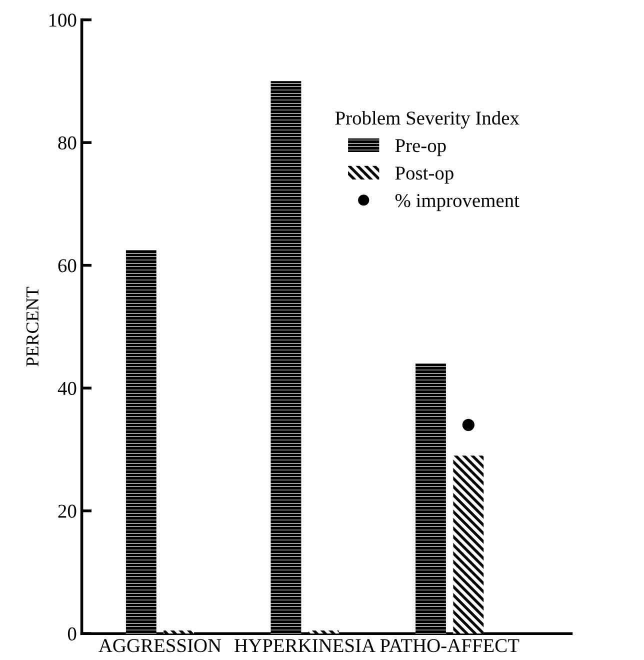 Image resolution: width=644 pixels, height=660 pixels. I want to click on y-tick-label: 80, so click(67, 143).